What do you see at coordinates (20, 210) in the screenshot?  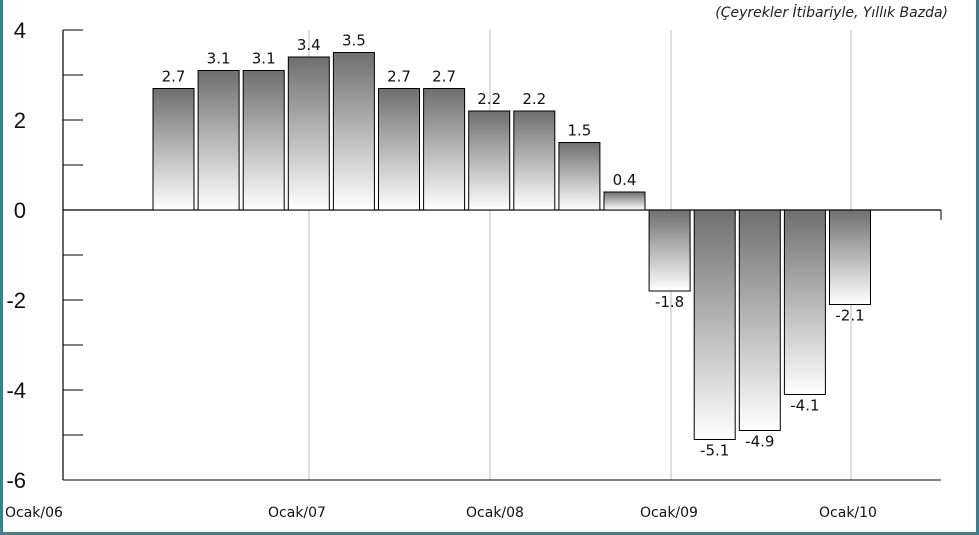 I see `y-tick-label: 0` at bounding box center [20, 210].